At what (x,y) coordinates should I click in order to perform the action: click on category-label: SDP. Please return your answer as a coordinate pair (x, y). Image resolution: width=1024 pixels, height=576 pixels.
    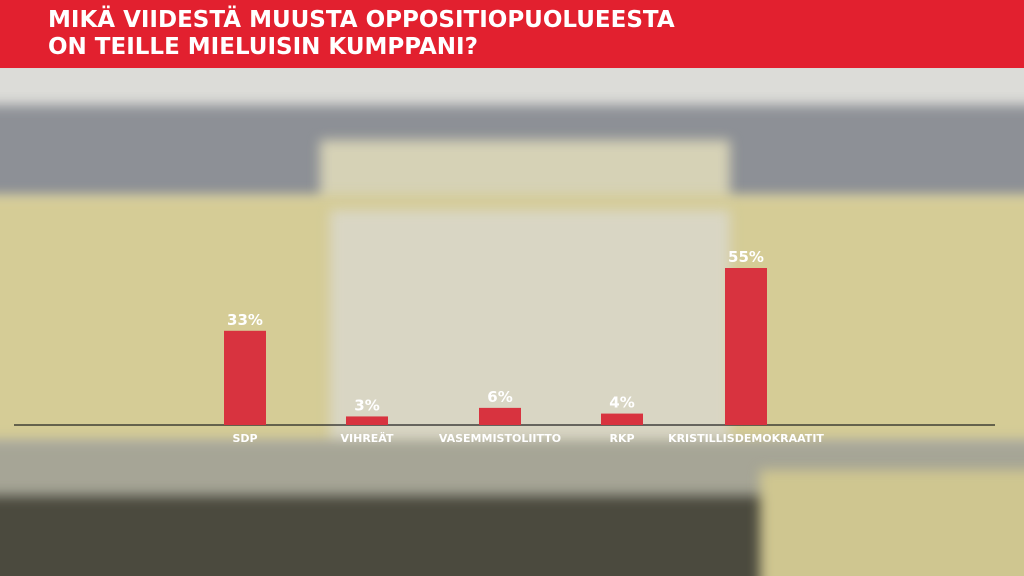
    Looking at the image, I should click on (244, 438).